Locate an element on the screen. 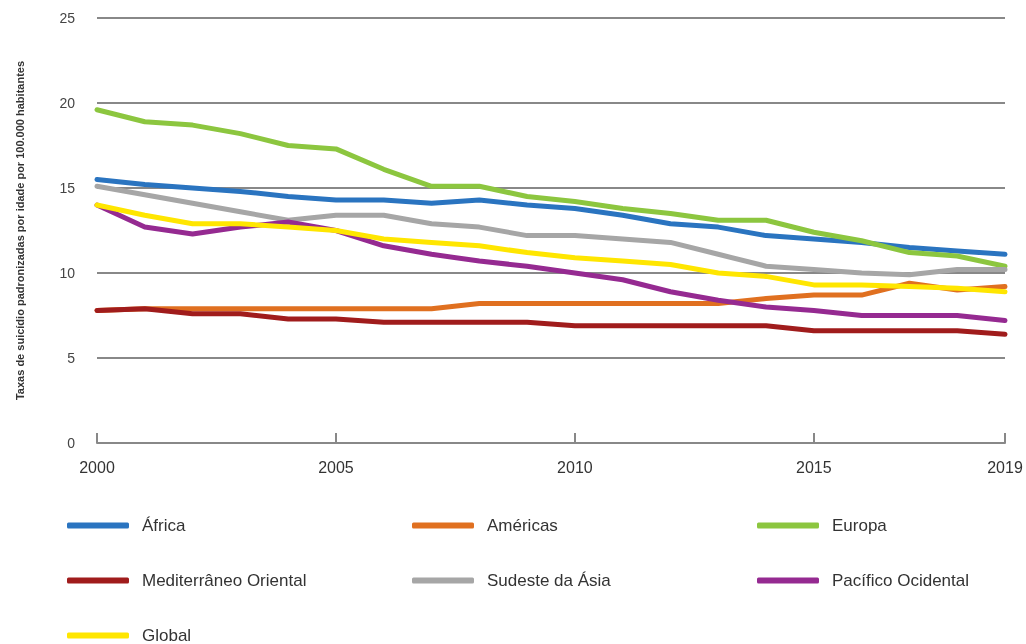  legend-label: Américas is located at coordinates (522, 525).